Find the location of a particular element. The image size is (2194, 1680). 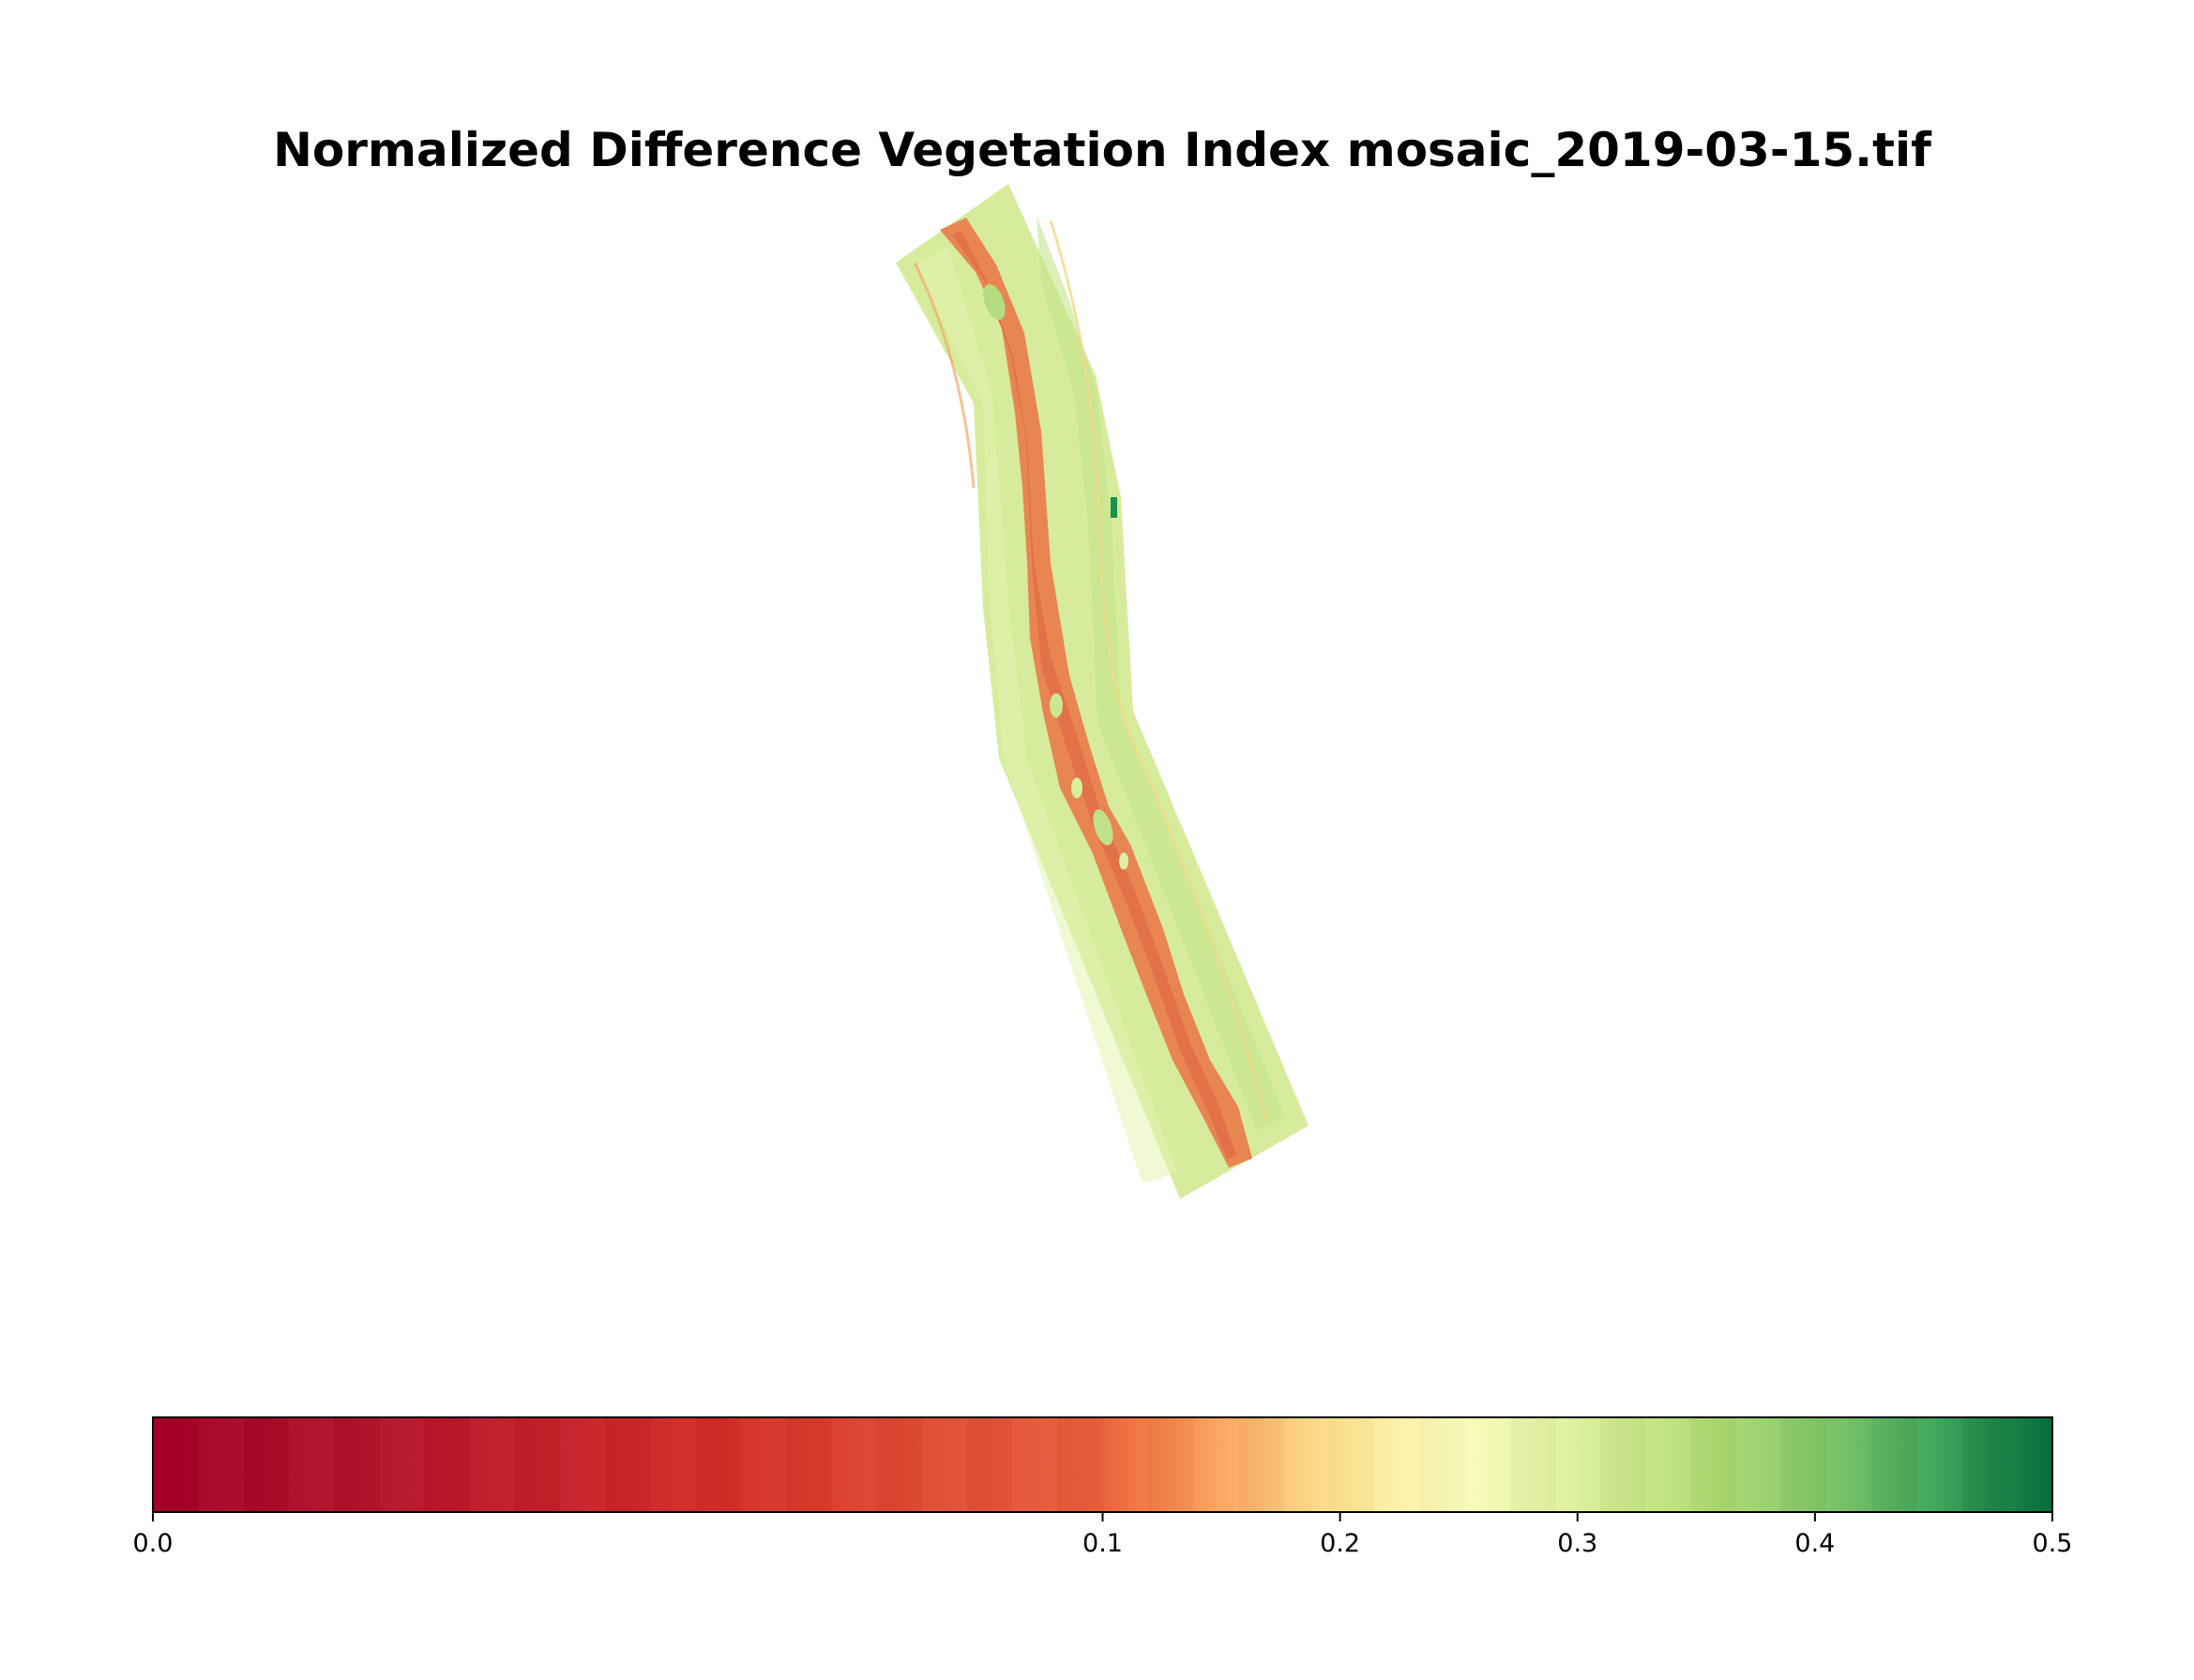

colorbar-tick-label: 0.4 is located at coordinates (1814, 1543).